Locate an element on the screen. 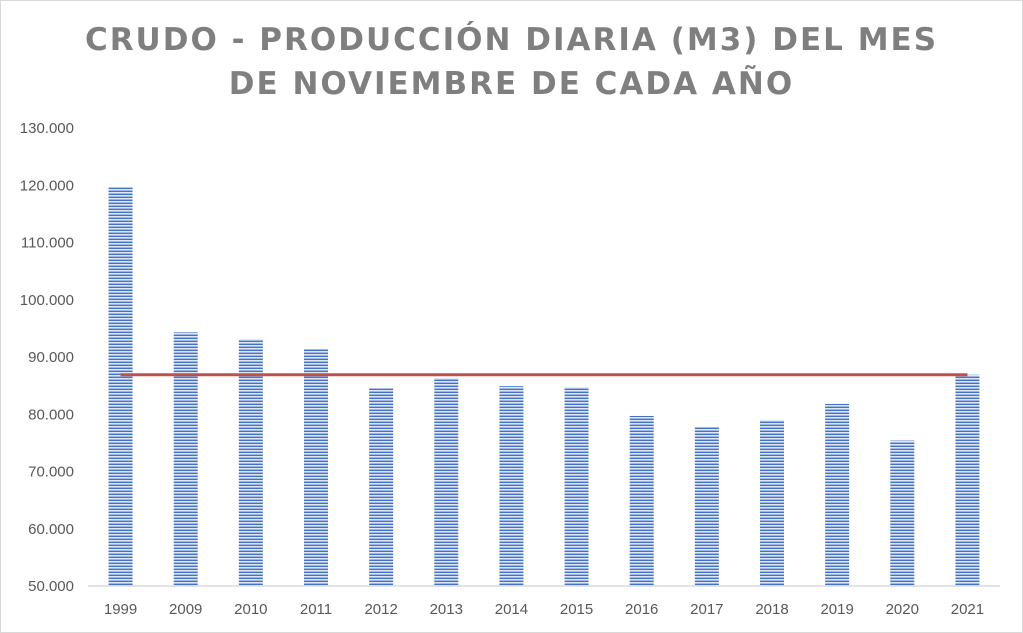 This screenshot has width=1023, height=633. y-tick-label: 90.000 is located at coordinates (51, 357).